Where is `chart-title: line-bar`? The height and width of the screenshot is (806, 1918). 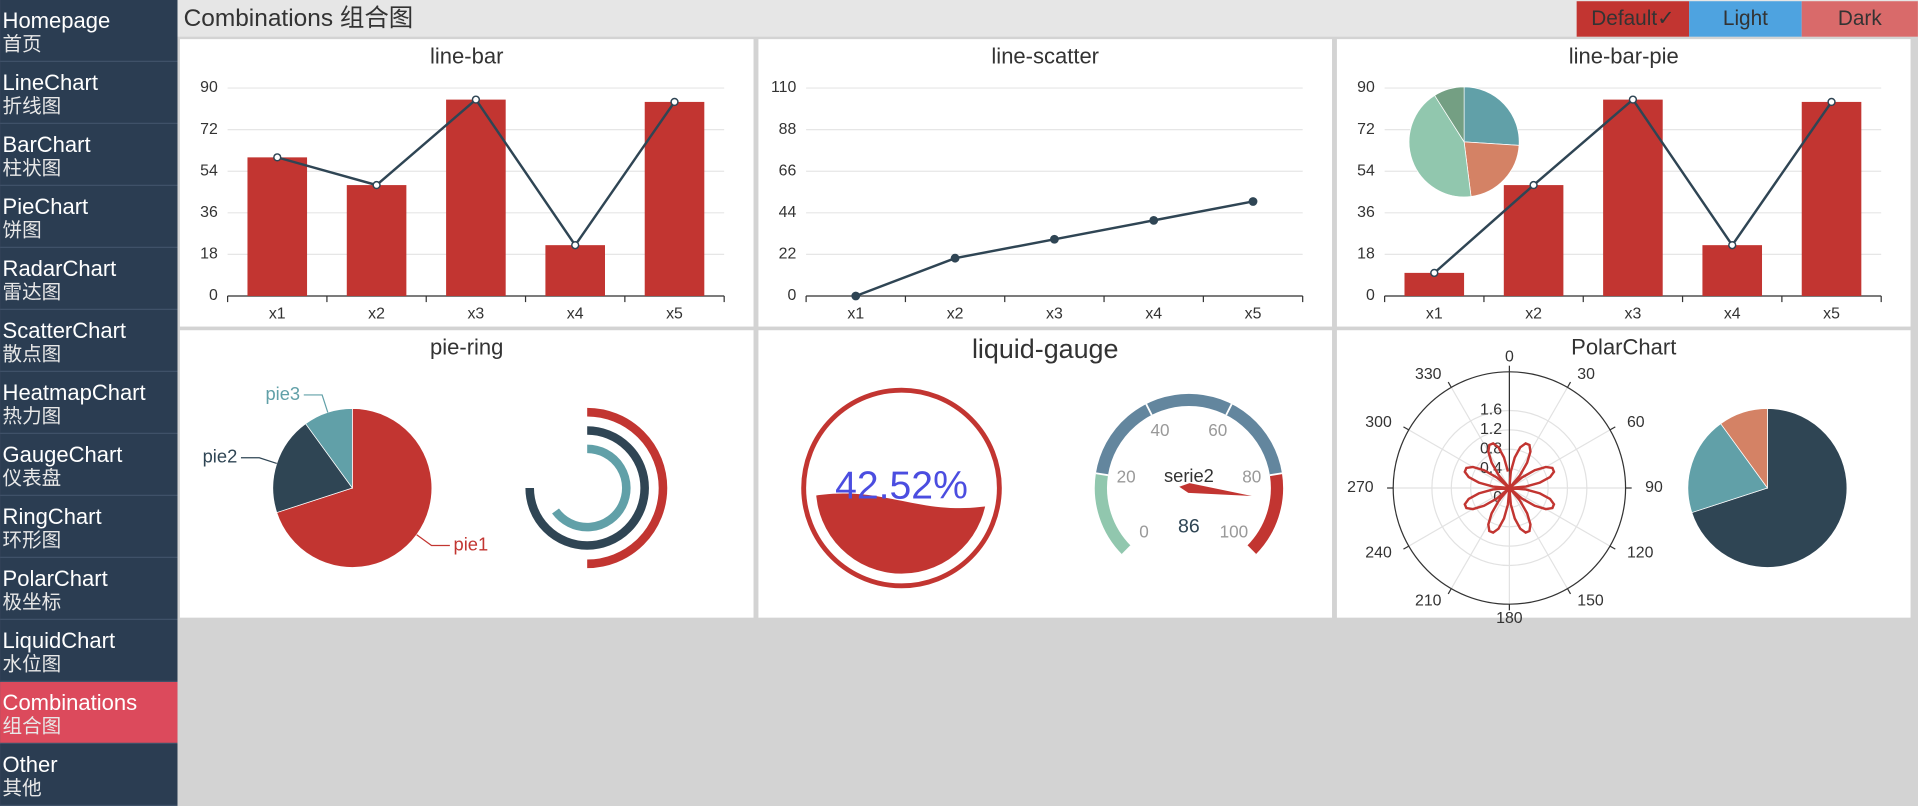 chart-title: line-bar is located at coordinates (466, 55).